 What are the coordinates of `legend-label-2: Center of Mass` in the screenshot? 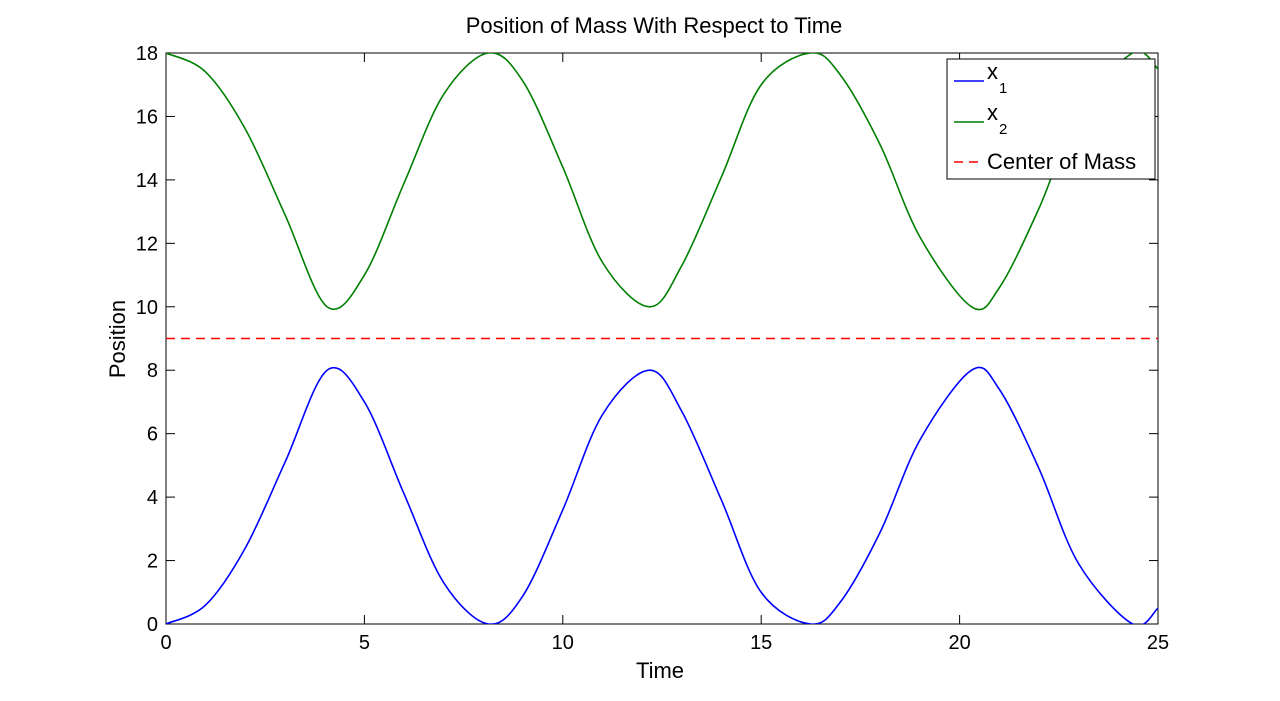 It's located at (1061, 161).